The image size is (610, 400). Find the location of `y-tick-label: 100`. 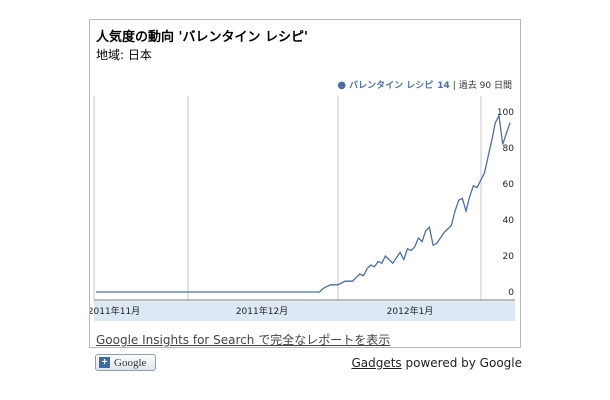

y-tick-label: 100 is located at coordinates (505, 113).